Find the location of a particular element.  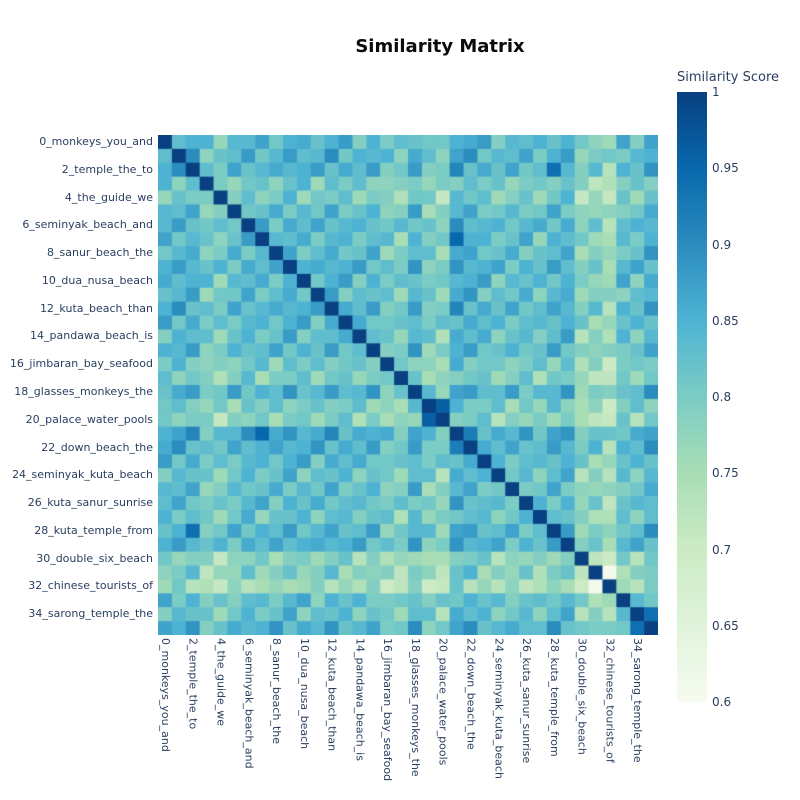

colorbar-tick-label: 0.65 is located at coordinates (725, 625).